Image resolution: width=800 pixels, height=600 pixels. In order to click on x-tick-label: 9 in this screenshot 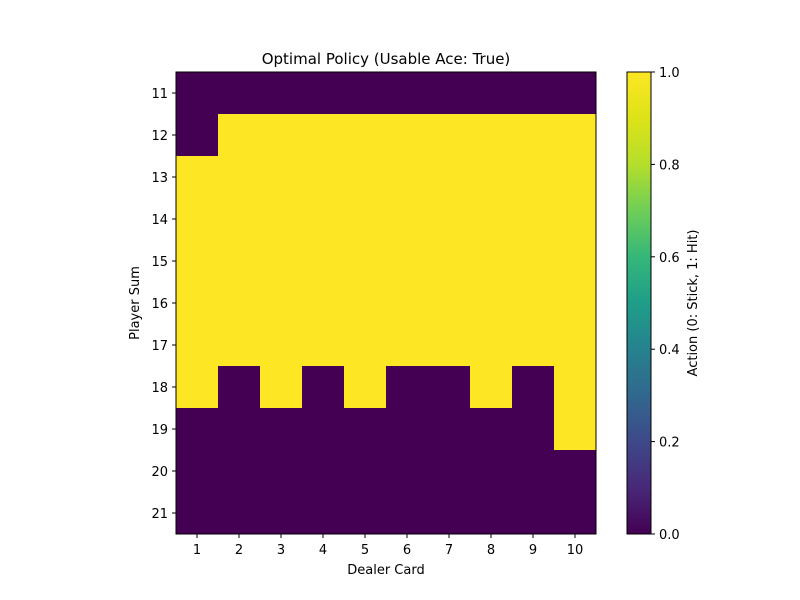, I will do `click(533, 550)`.